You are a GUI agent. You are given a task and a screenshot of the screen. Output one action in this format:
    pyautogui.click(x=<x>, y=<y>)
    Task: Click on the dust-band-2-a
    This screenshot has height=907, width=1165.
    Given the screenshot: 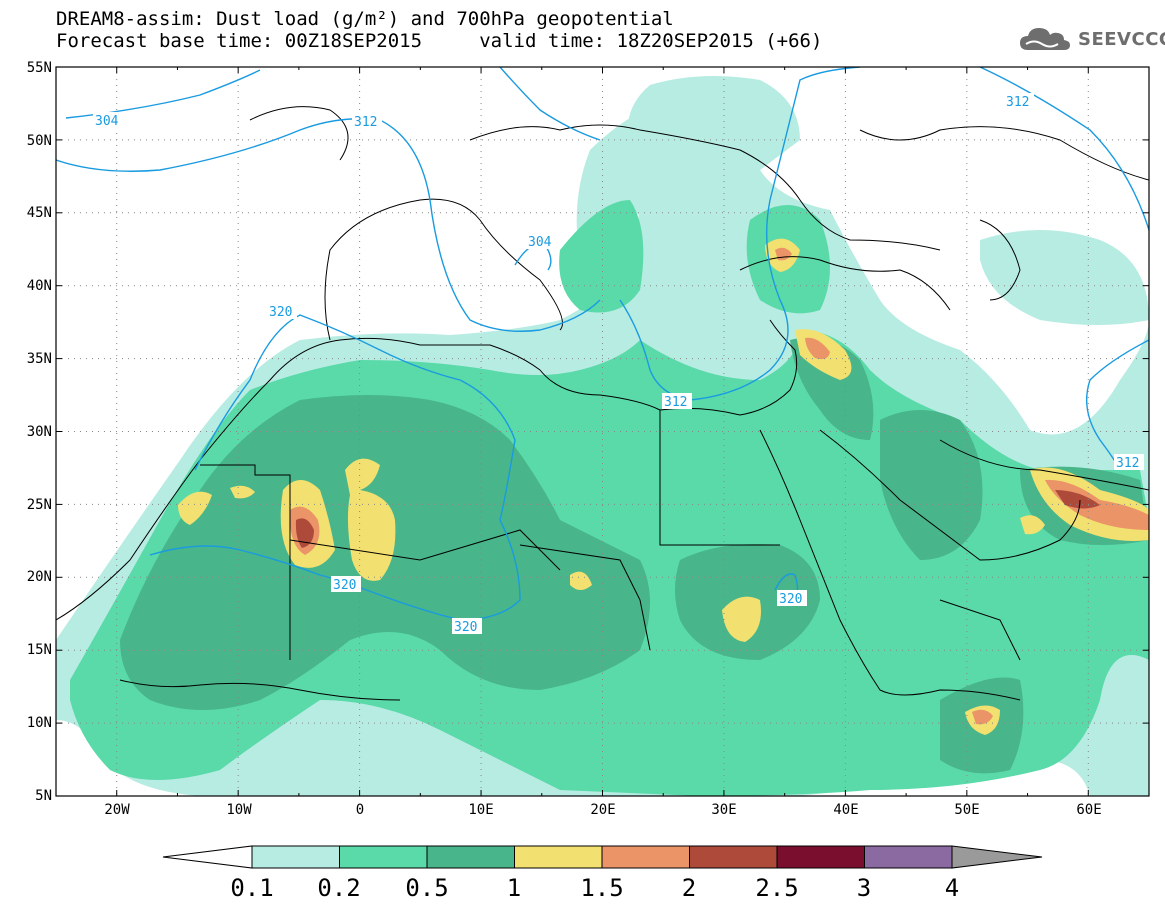 What is the action you would take?
    pyautogui.click(x=304, y=533)
    